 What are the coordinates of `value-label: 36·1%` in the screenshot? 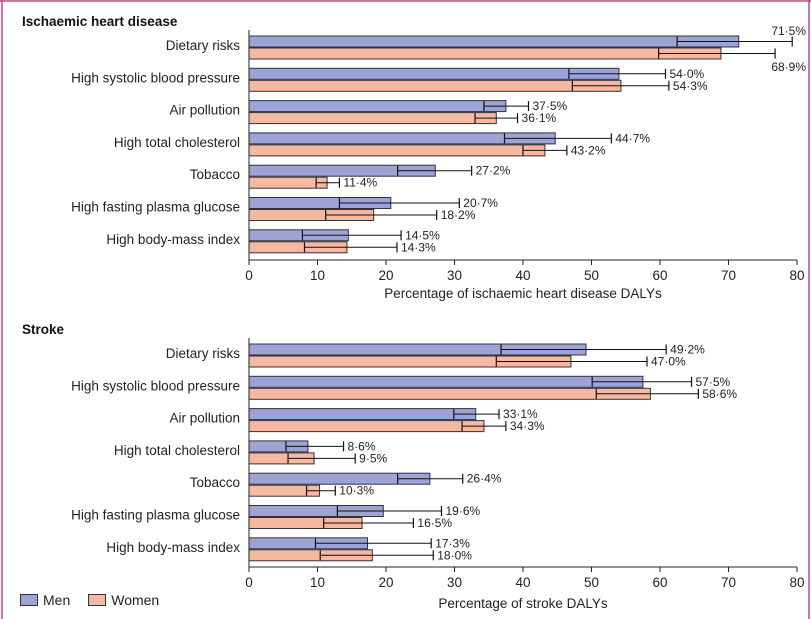 It's located at (539, 118).